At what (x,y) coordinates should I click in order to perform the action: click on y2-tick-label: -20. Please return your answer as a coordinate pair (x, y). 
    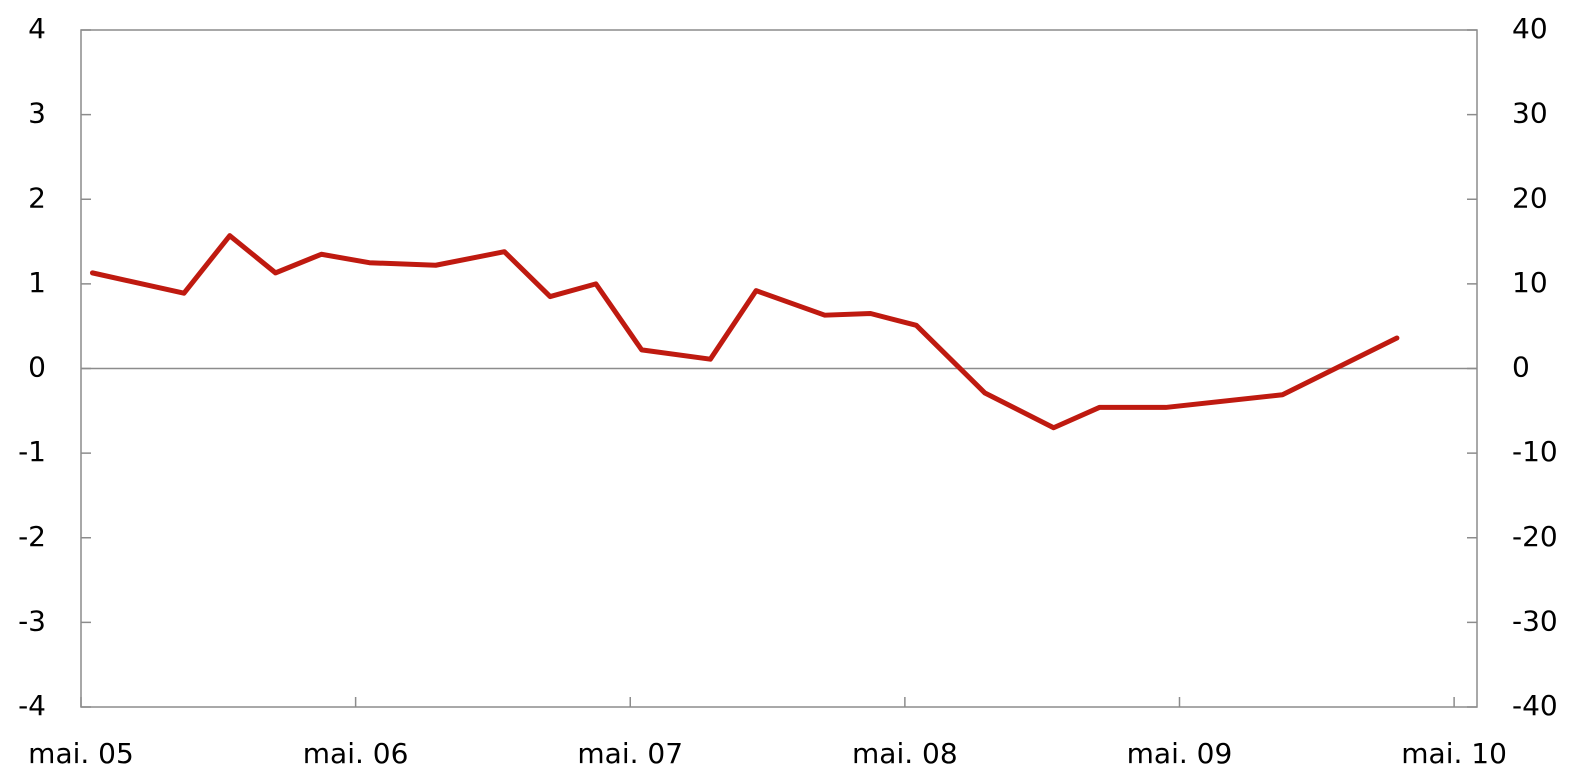
    Looking at the image, I should click on (1535, 536).